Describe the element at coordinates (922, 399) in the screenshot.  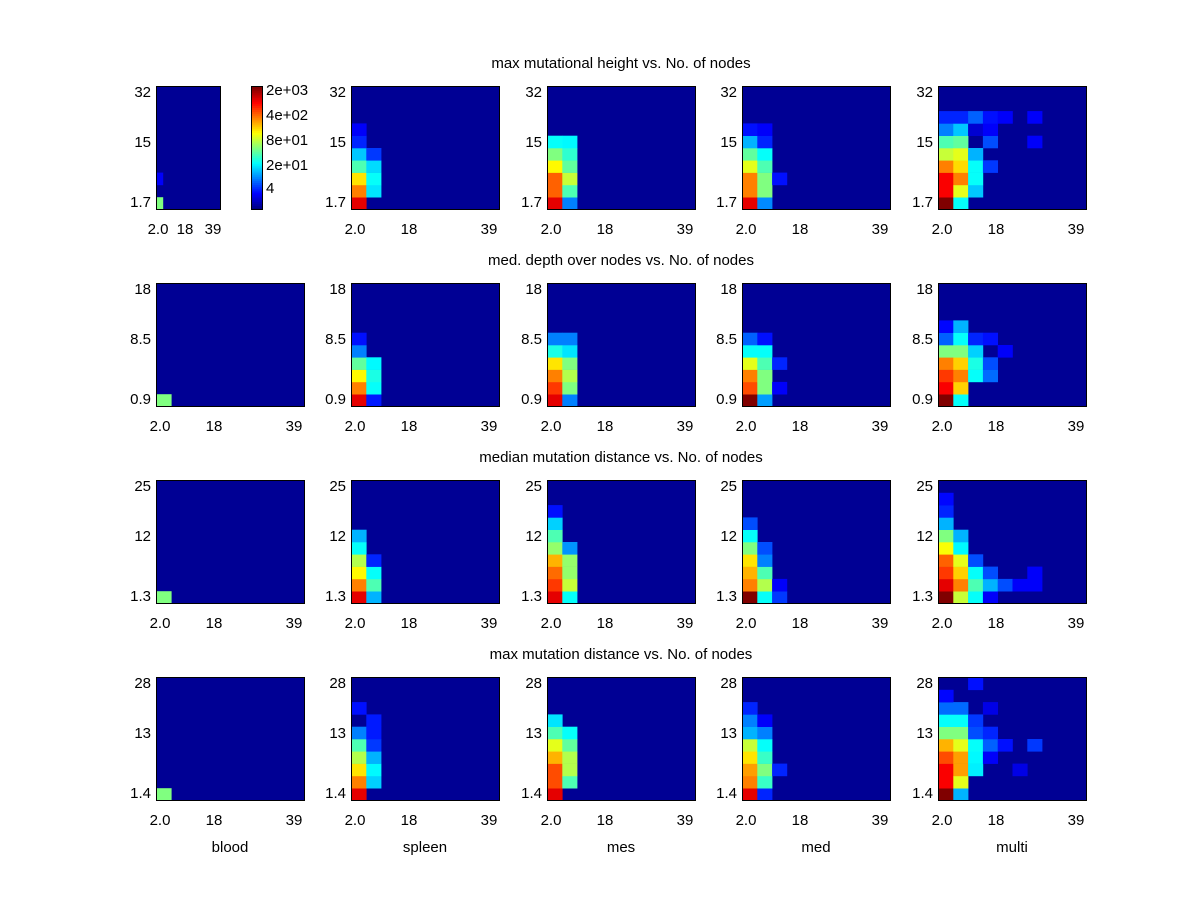
I see `y-tick-label: 0.9` at that location.